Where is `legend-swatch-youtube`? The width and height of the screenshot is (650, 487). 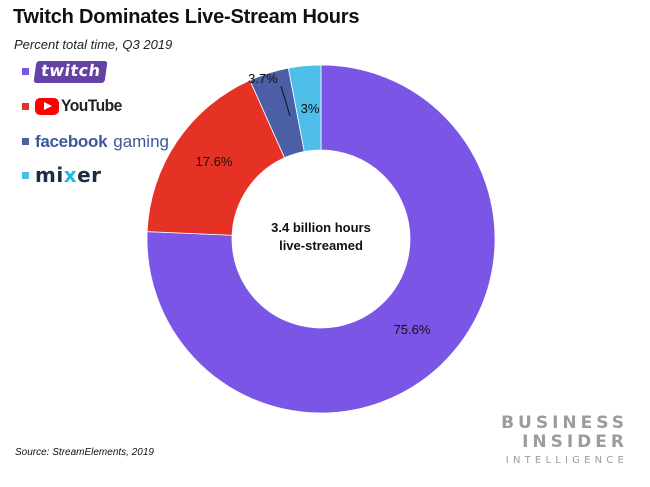 legend-swatch-youtube is located at coordinates (25, 106).